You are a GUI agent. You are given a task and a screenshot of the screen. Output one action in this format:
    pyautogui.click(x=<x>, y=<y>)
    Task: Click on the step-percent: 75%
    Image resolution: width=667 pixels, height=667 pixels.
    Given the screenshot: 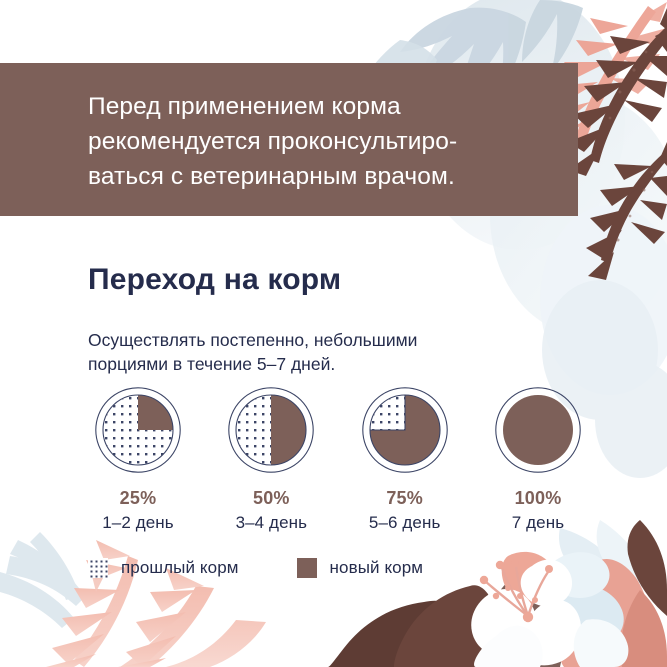 What is the action you would take?
    pyautogui.click(x=404, y=498)
    